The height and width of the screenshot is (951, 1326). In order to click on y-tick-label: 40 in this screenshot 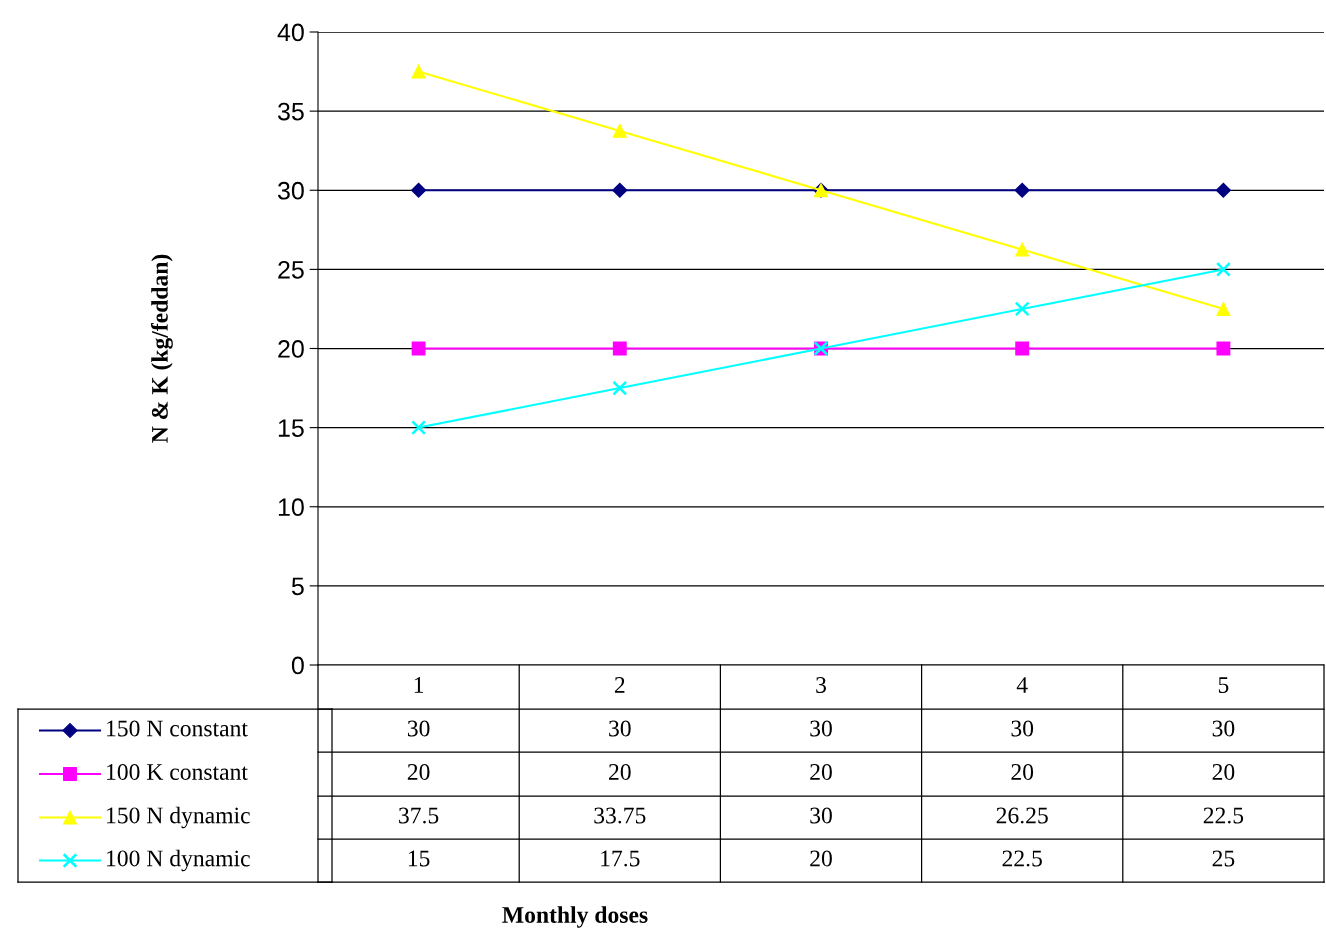, I will do `click(290, 32)`.